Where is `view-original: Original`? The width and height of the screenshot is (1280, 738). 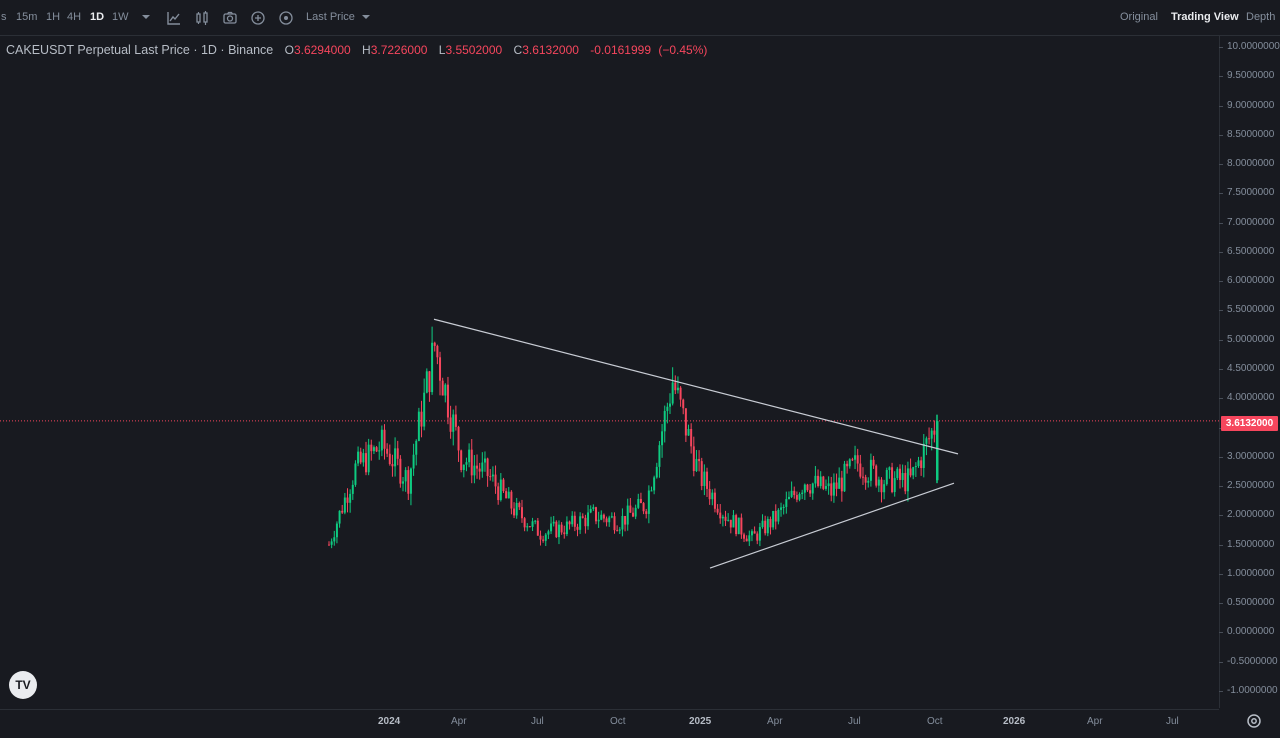 view-original: Original is located at coordinates (1139, 17).